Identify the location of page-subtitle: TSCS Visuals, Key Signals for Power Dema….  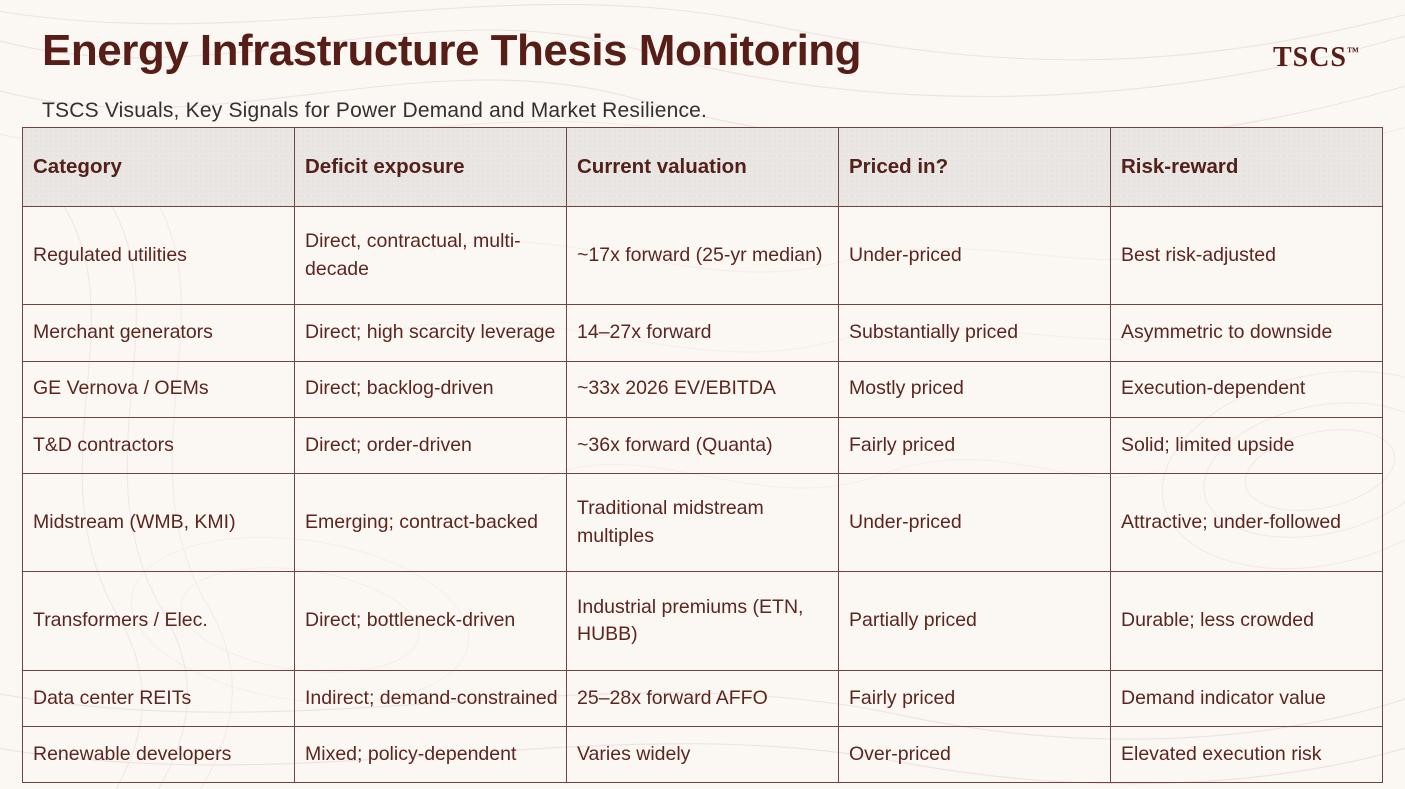
(375, 110).